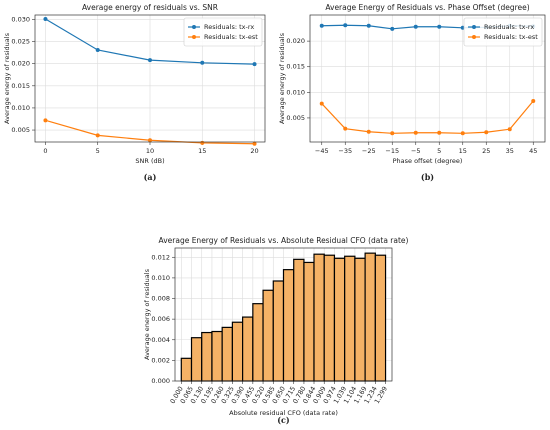  I want to click on x-axis-label: Absolute residual CFO (data rate), so click(283, 413).